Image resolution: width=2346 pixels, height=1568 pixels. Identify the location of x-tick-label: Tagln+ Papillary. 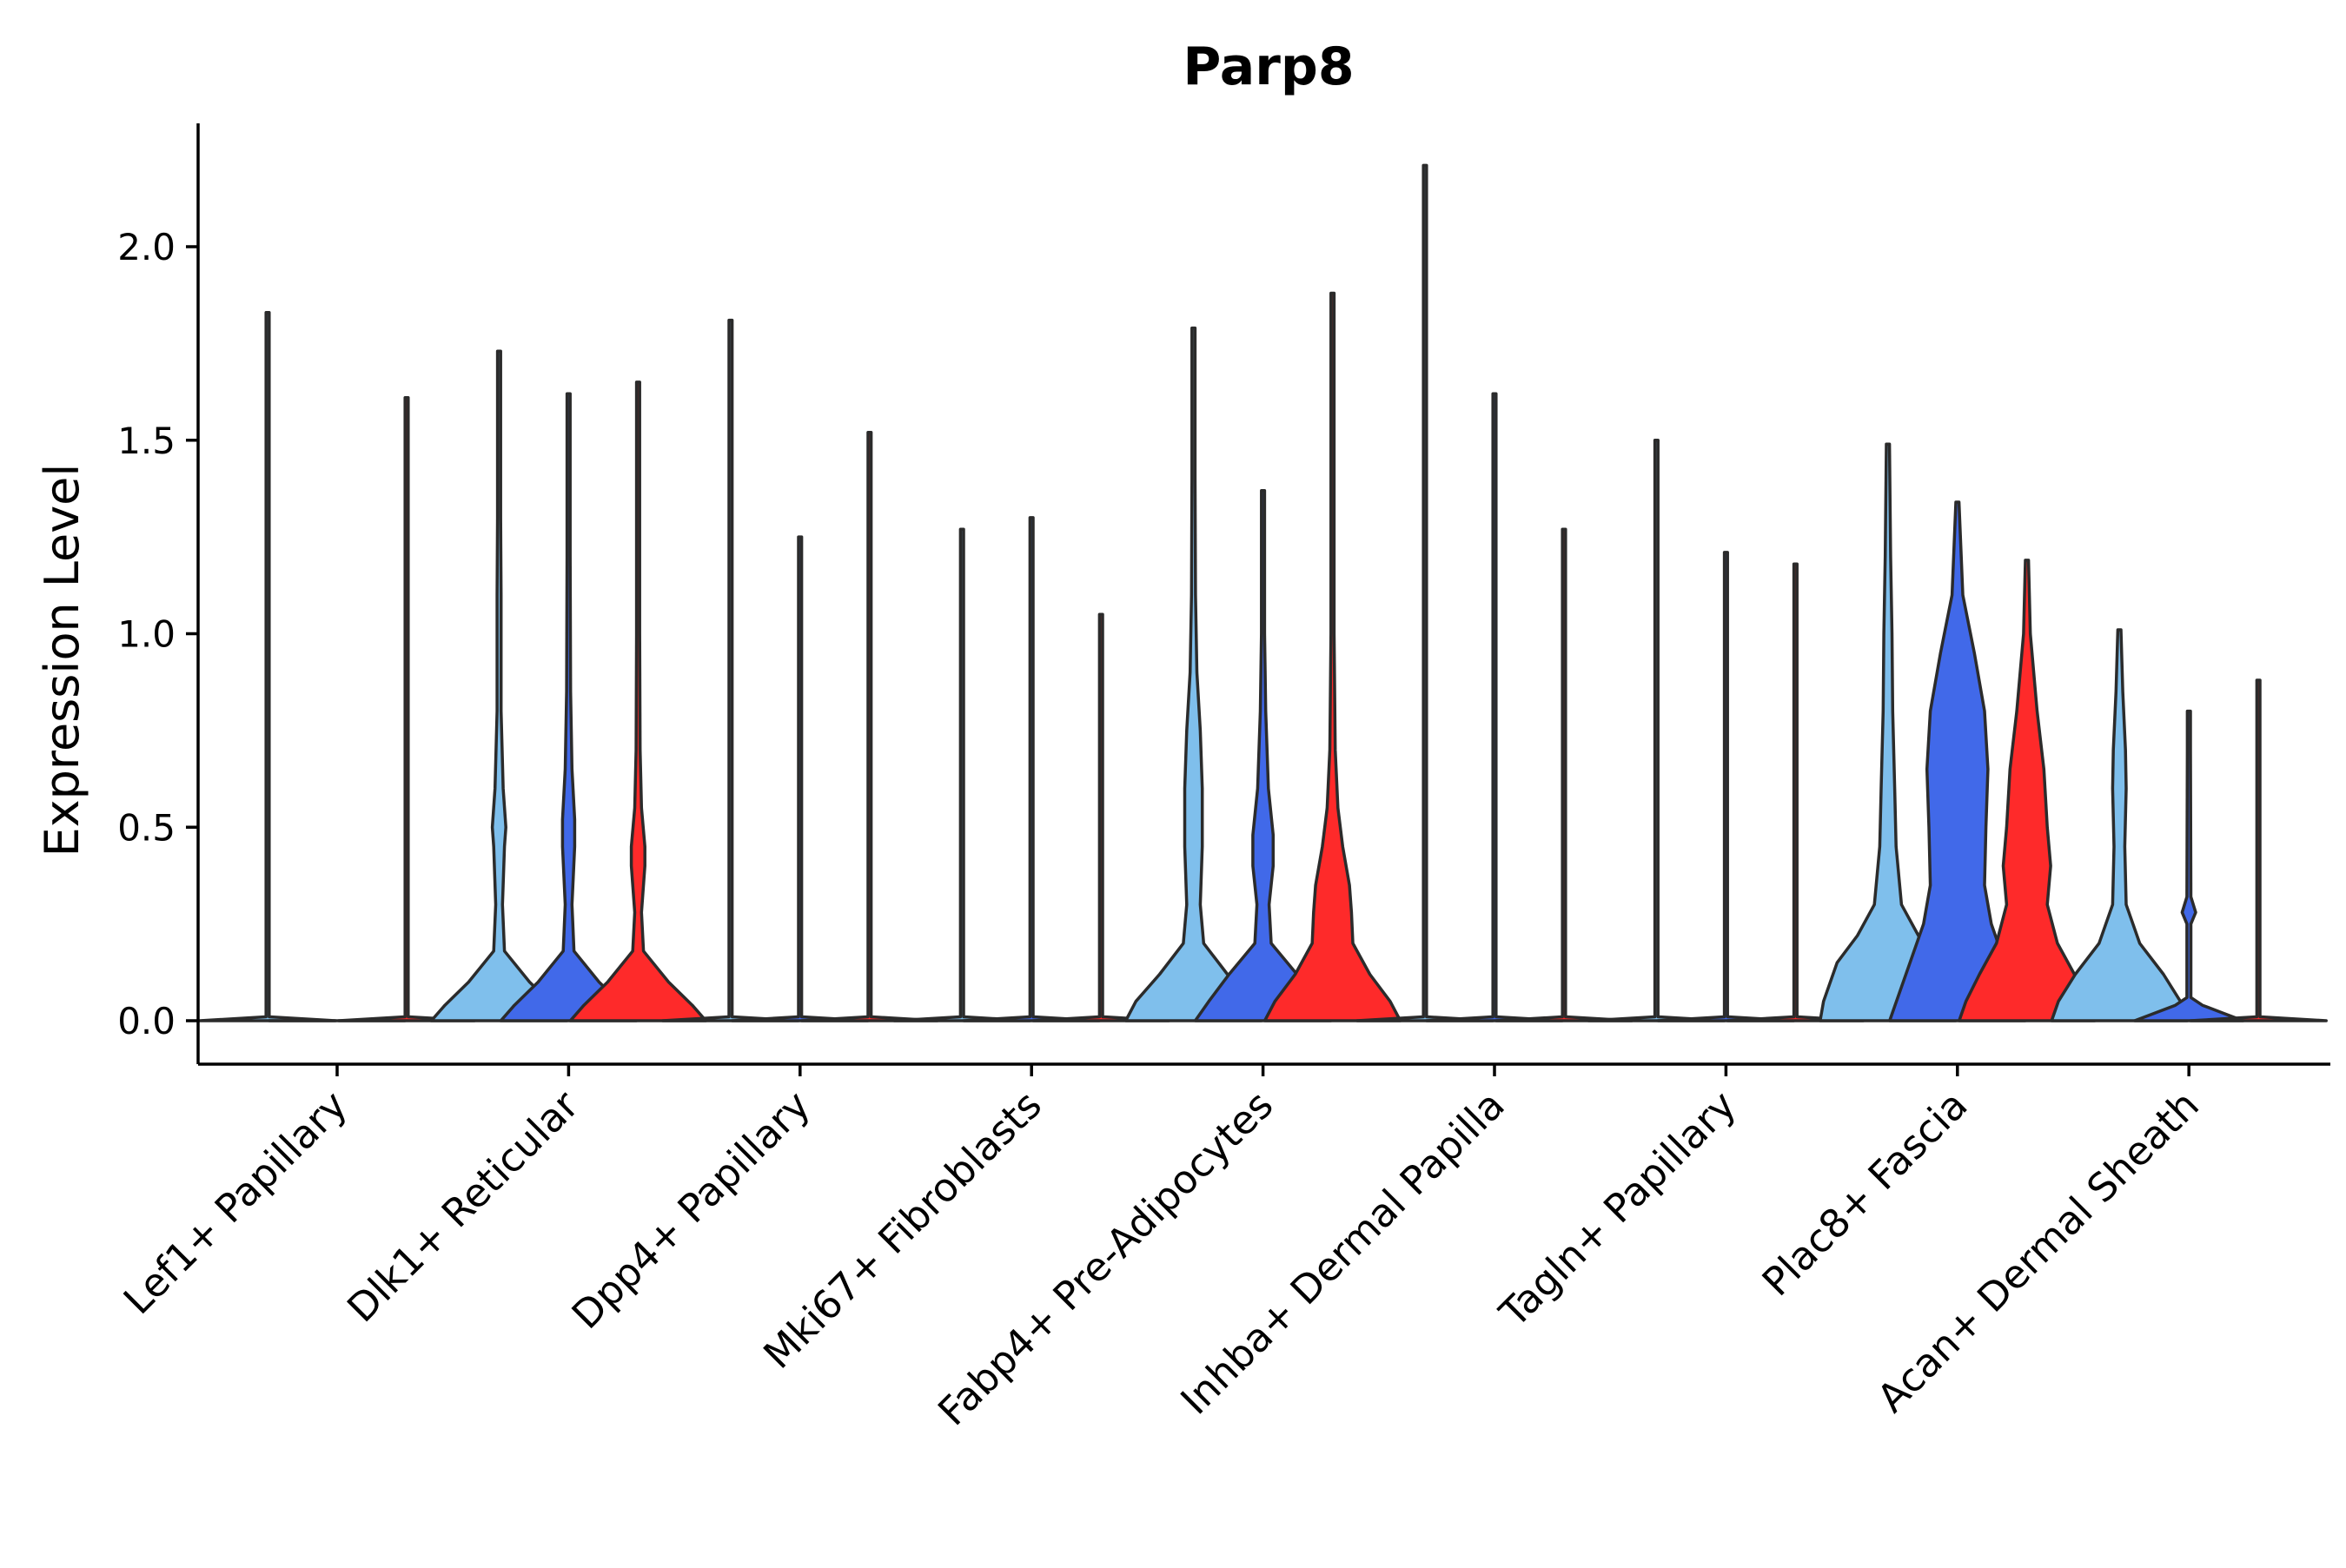
(1618, 1209).